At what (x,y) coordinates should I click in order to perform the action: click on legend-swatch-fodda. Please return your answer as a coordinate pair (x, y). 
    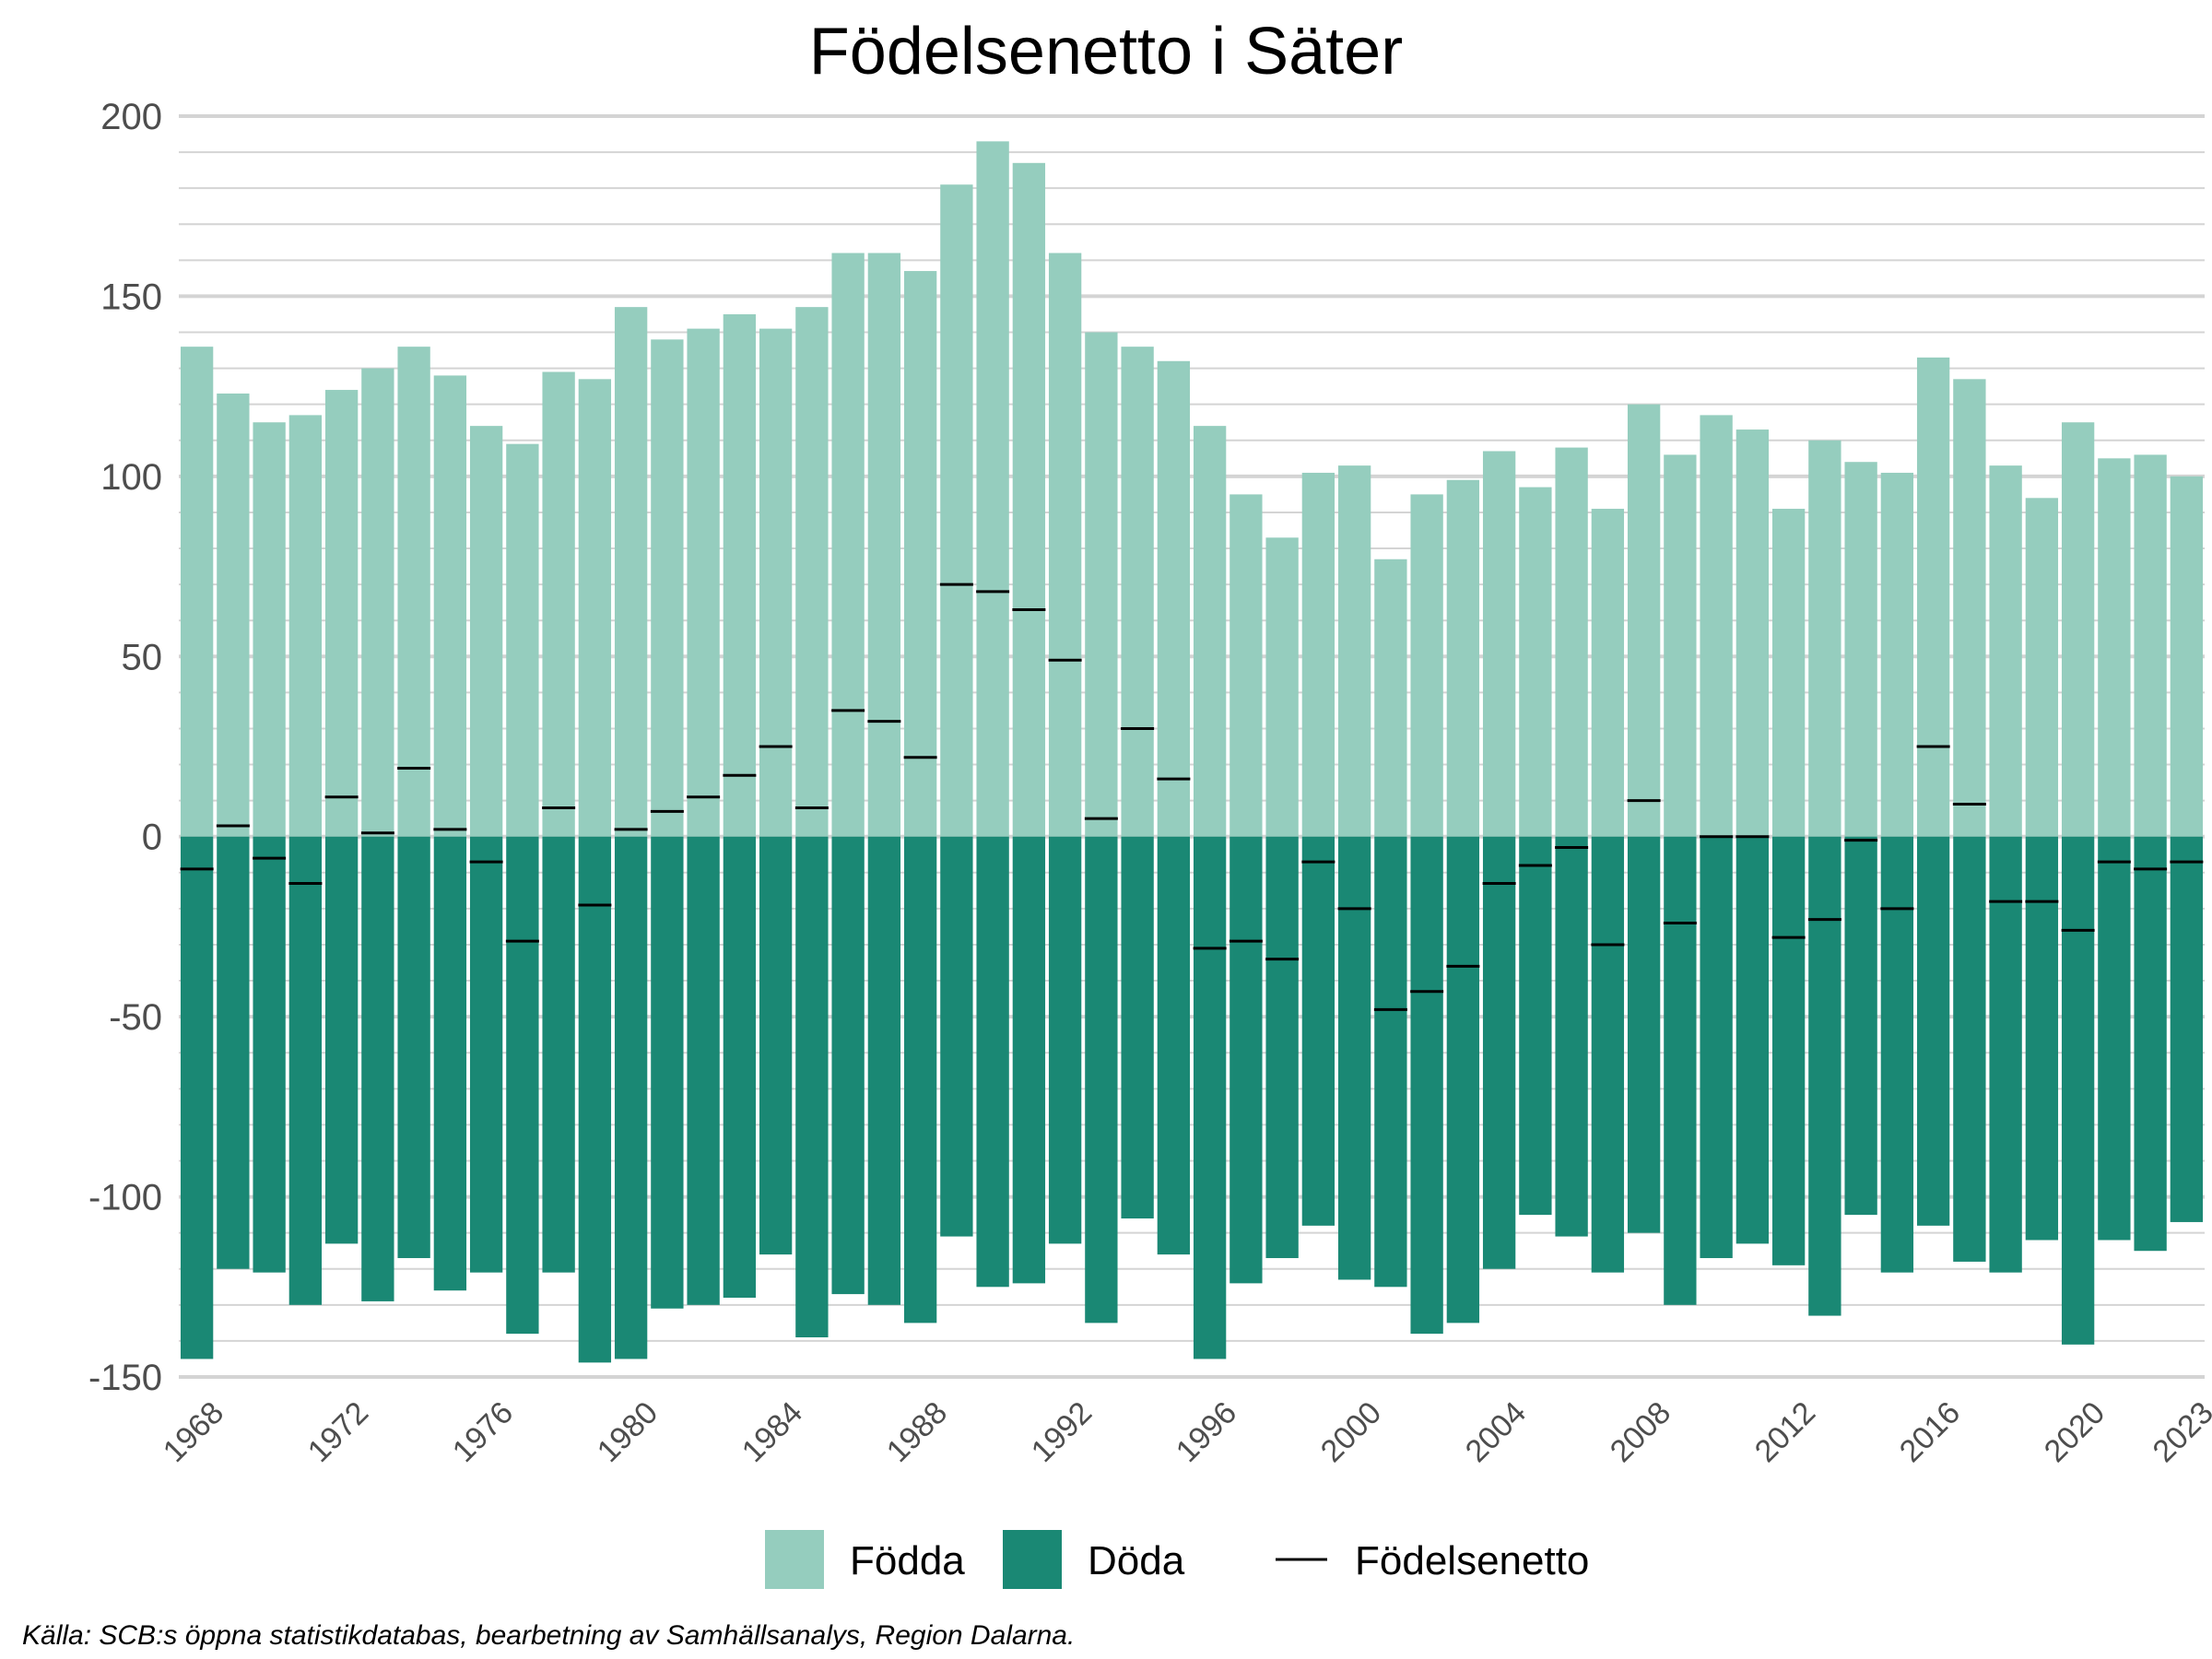
    Looking at the image, I should click on (794, 1559).